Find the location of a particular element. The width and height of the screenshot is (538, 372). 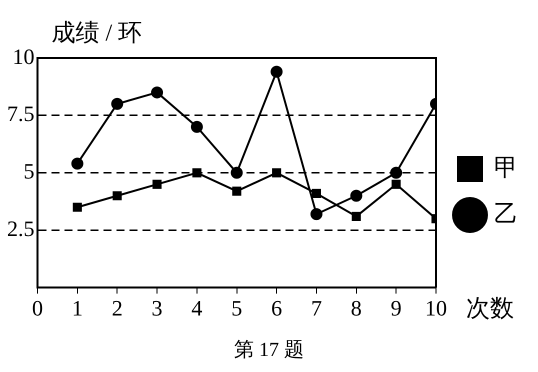

x-tick-label: 4 is located at coordinates (196, 308).